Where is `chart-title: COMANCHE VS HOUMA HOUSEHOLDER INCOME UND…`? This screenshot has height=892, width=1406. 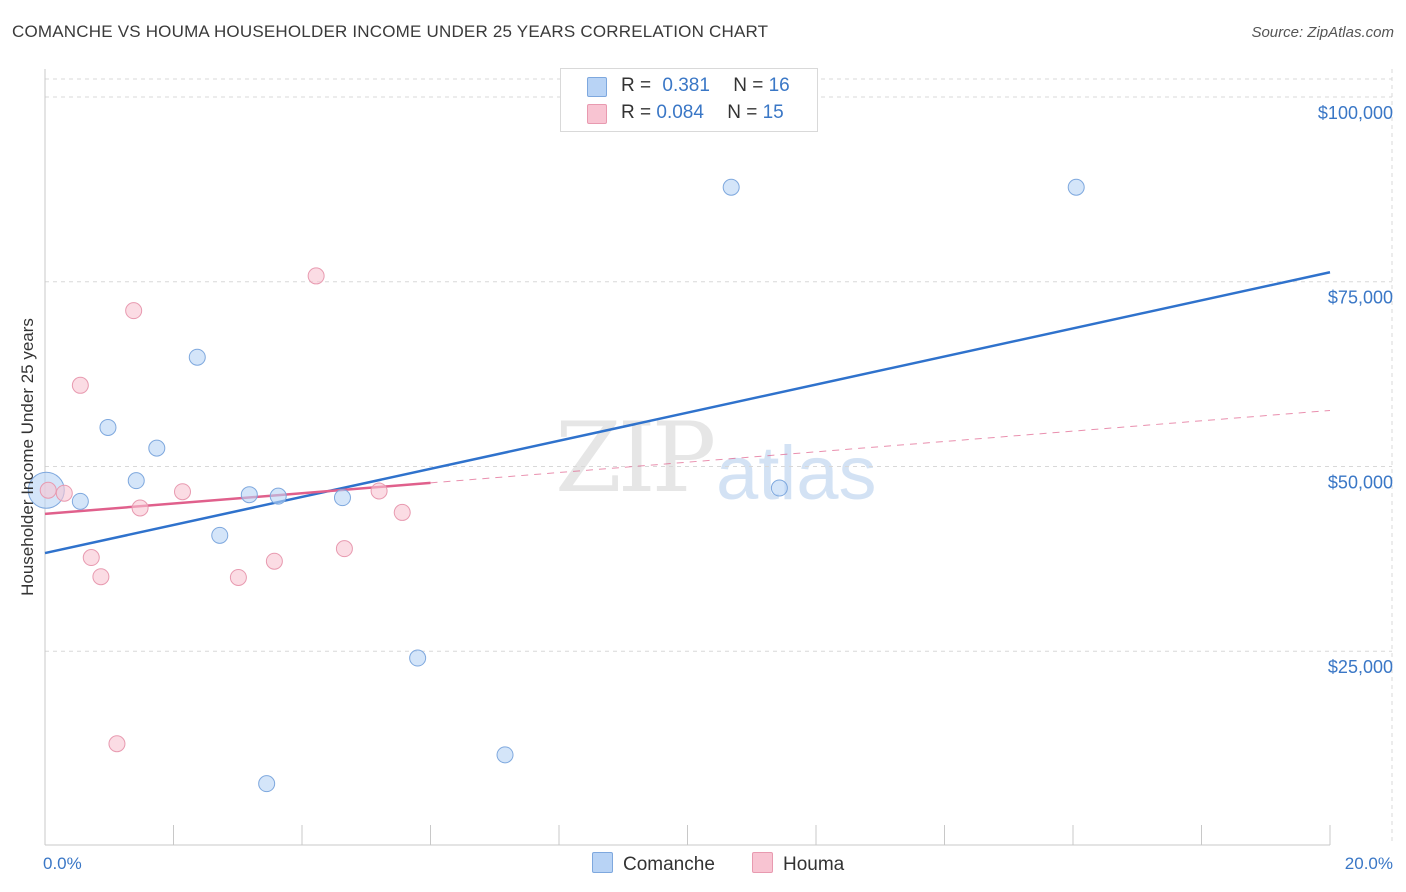
chart-title: COMANCHE VS HOUMA HOUSEHOLDER INCOME UND… is located at coordinates (390, 31).